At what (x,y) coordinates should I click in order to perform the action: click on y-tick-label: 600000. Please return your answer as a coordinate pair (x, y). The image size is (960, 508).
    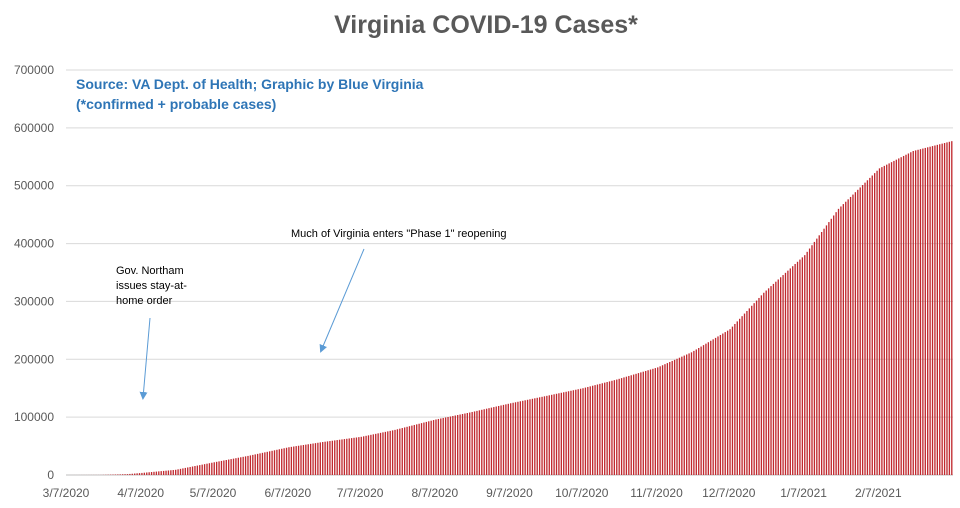
    Looking at the image, I should click on (34, 128).